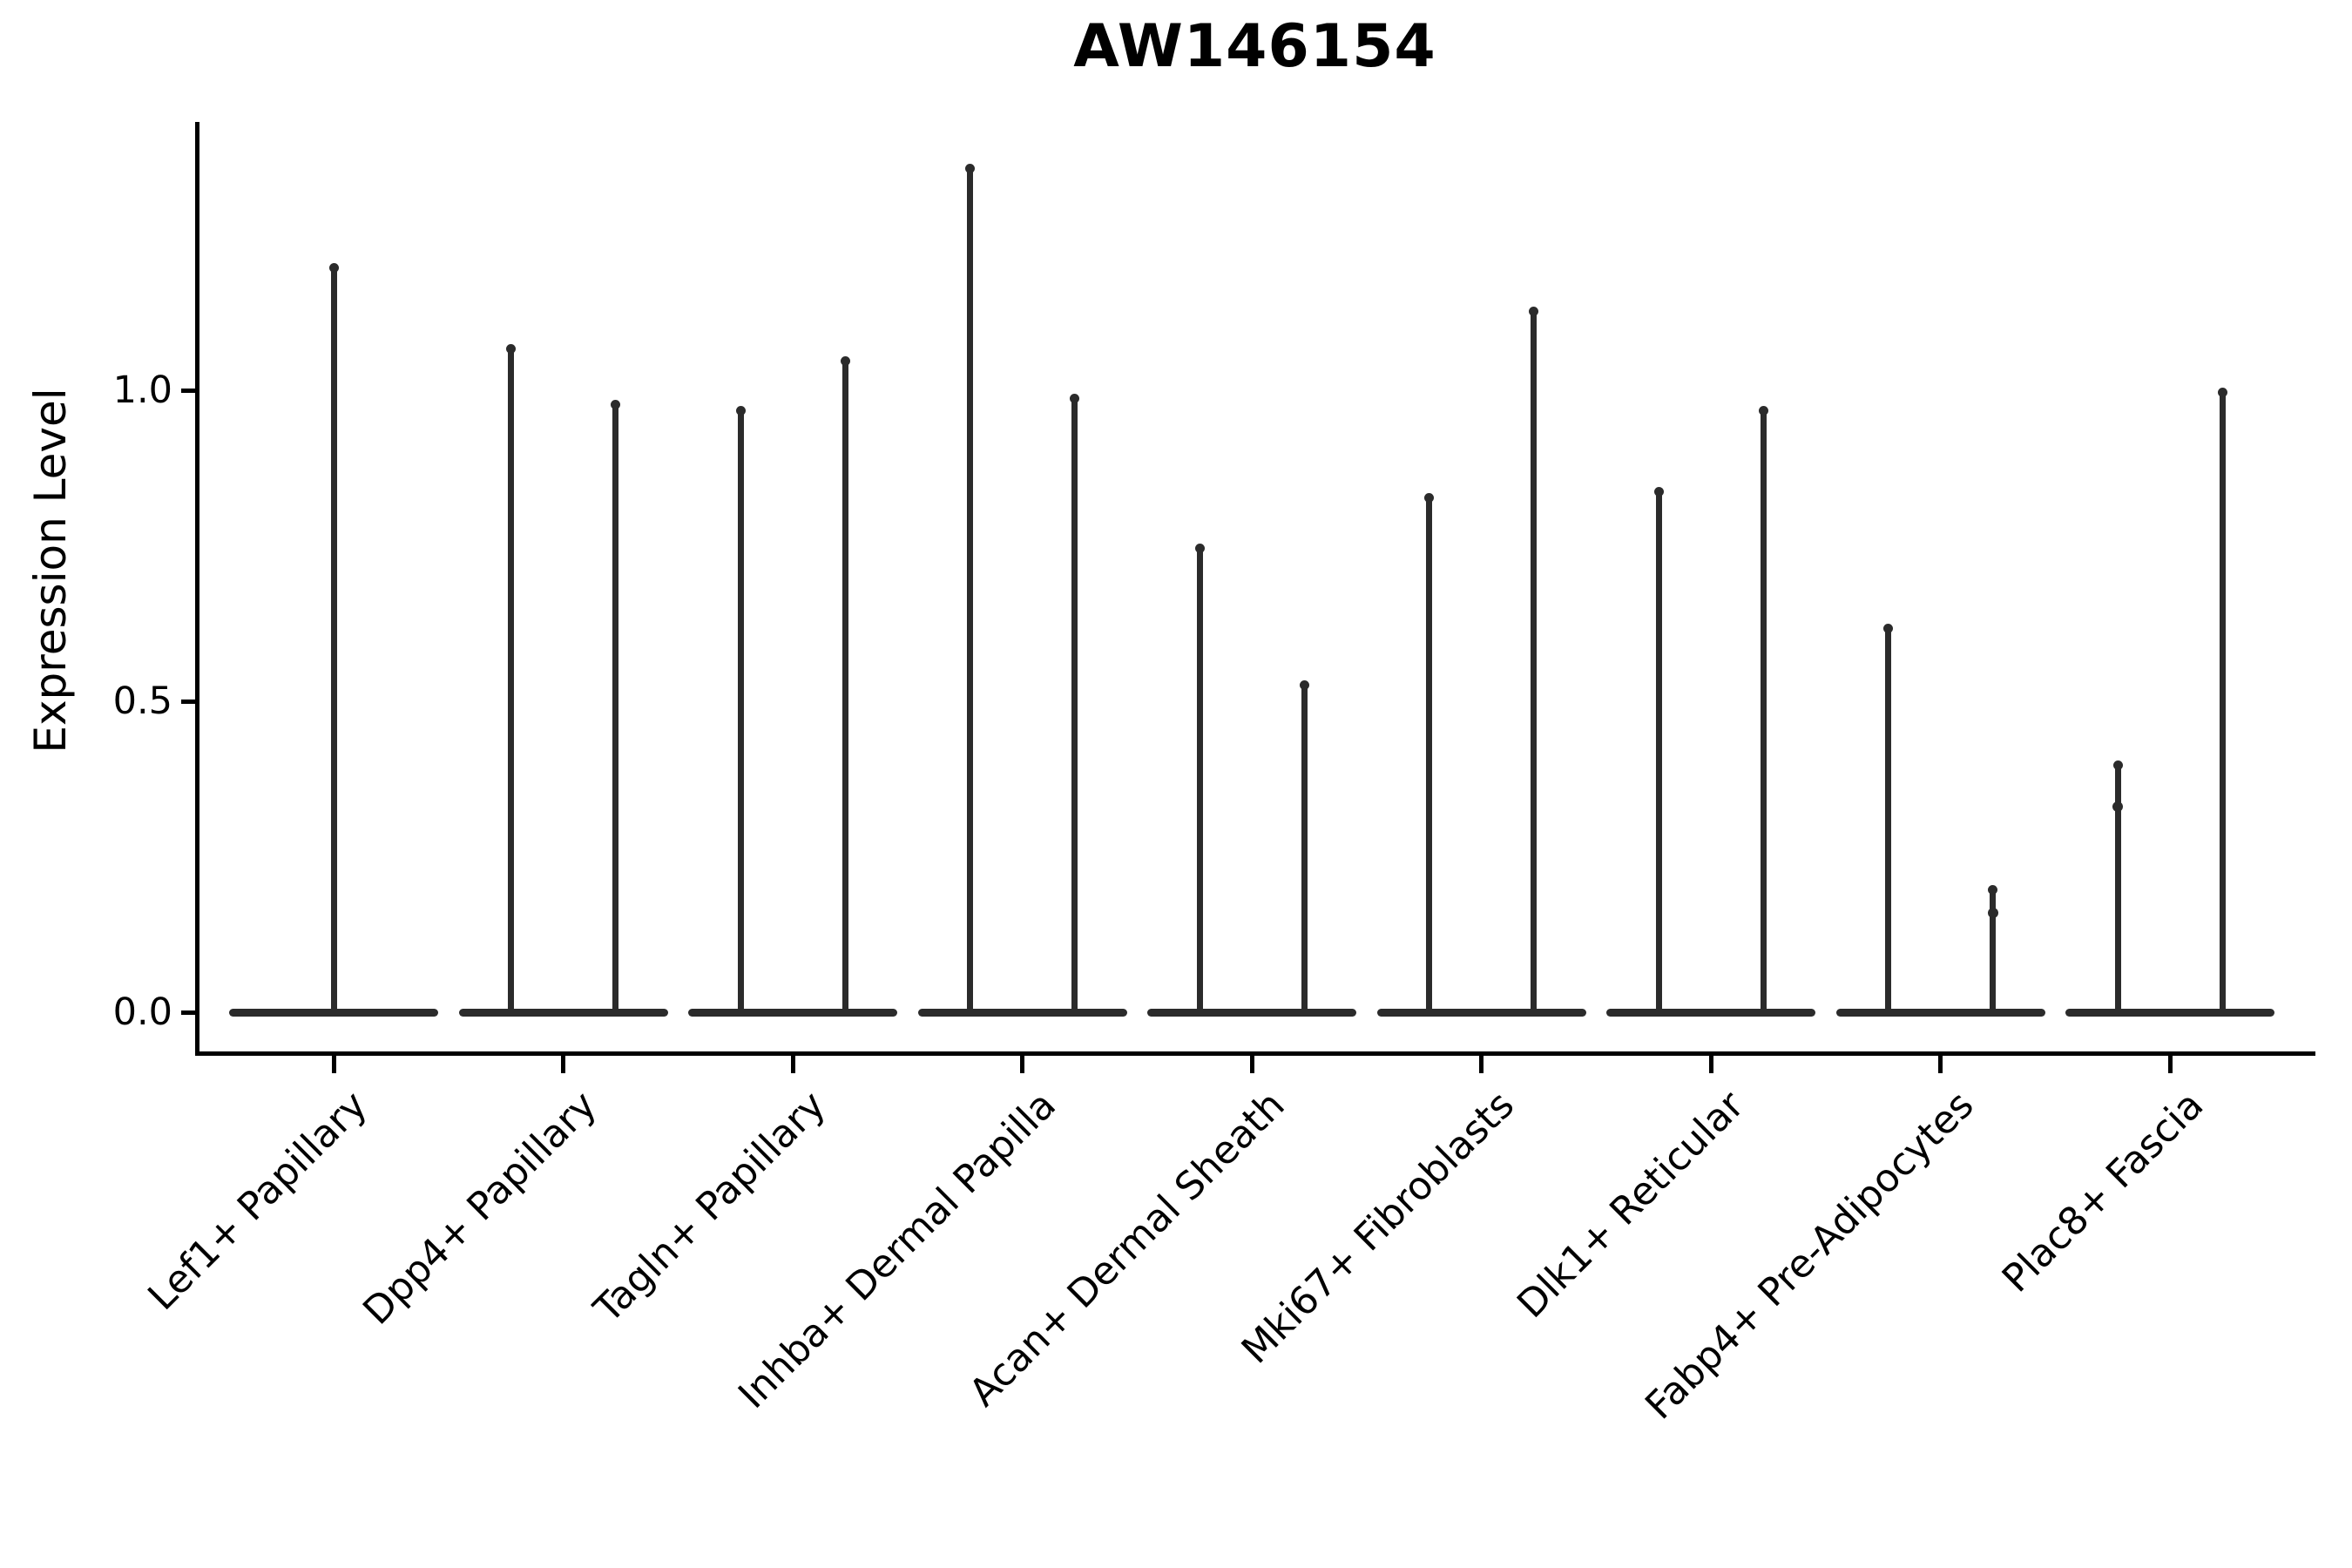  What do you see at coordinates (1631, 1205) in the screenshot?
I see `x-tick-label-text: Dlk1+ Reticular` at bounding box center [1631, 1205].